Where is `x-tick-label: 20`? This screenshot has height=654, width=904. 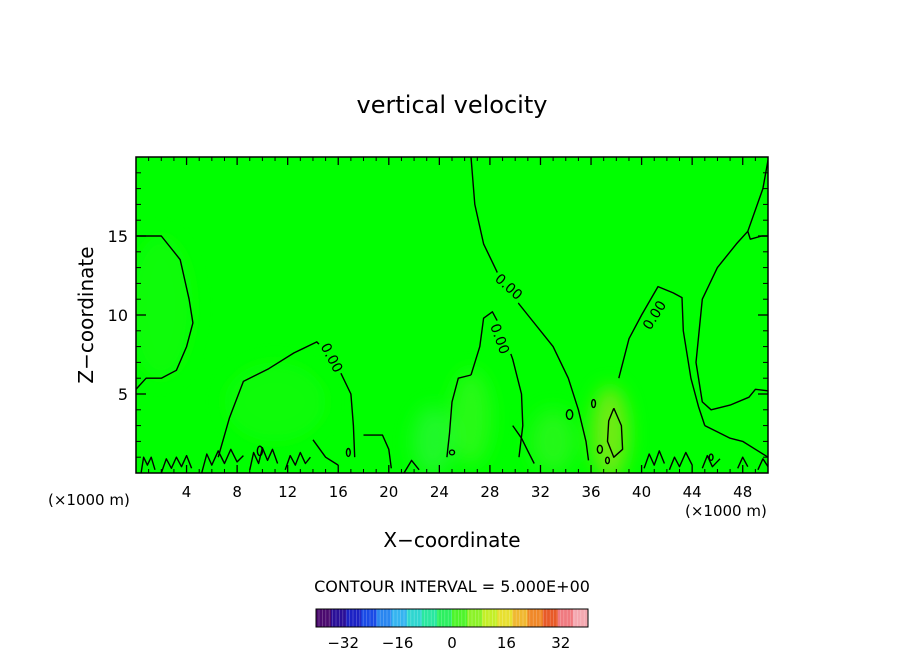 x-tick-label: 20 is located at coordinates (388, 492).